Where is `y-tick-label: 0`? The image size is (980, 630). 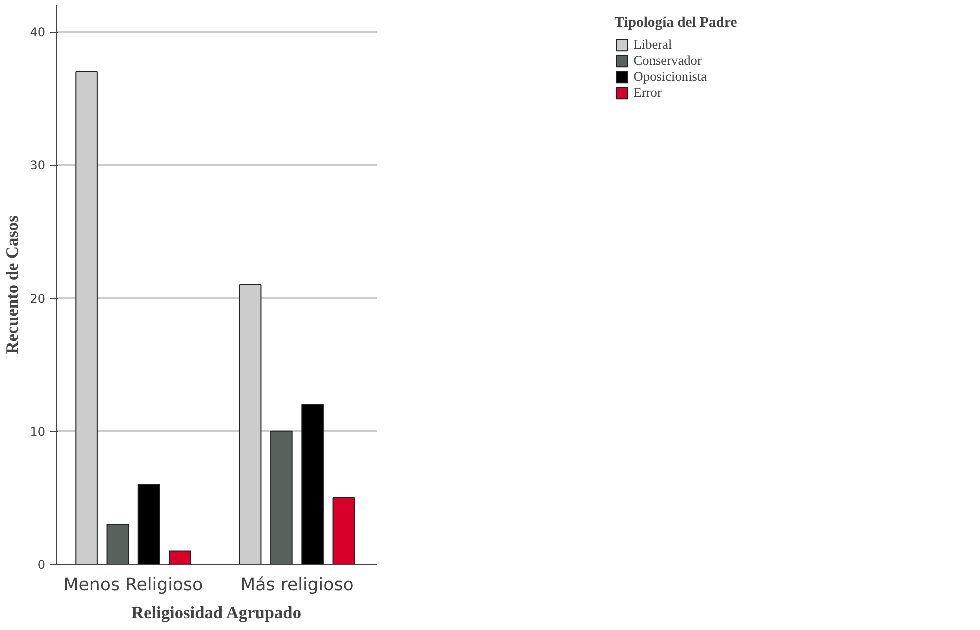 y-tick-label: 0 is located at coordinates (42, 565).